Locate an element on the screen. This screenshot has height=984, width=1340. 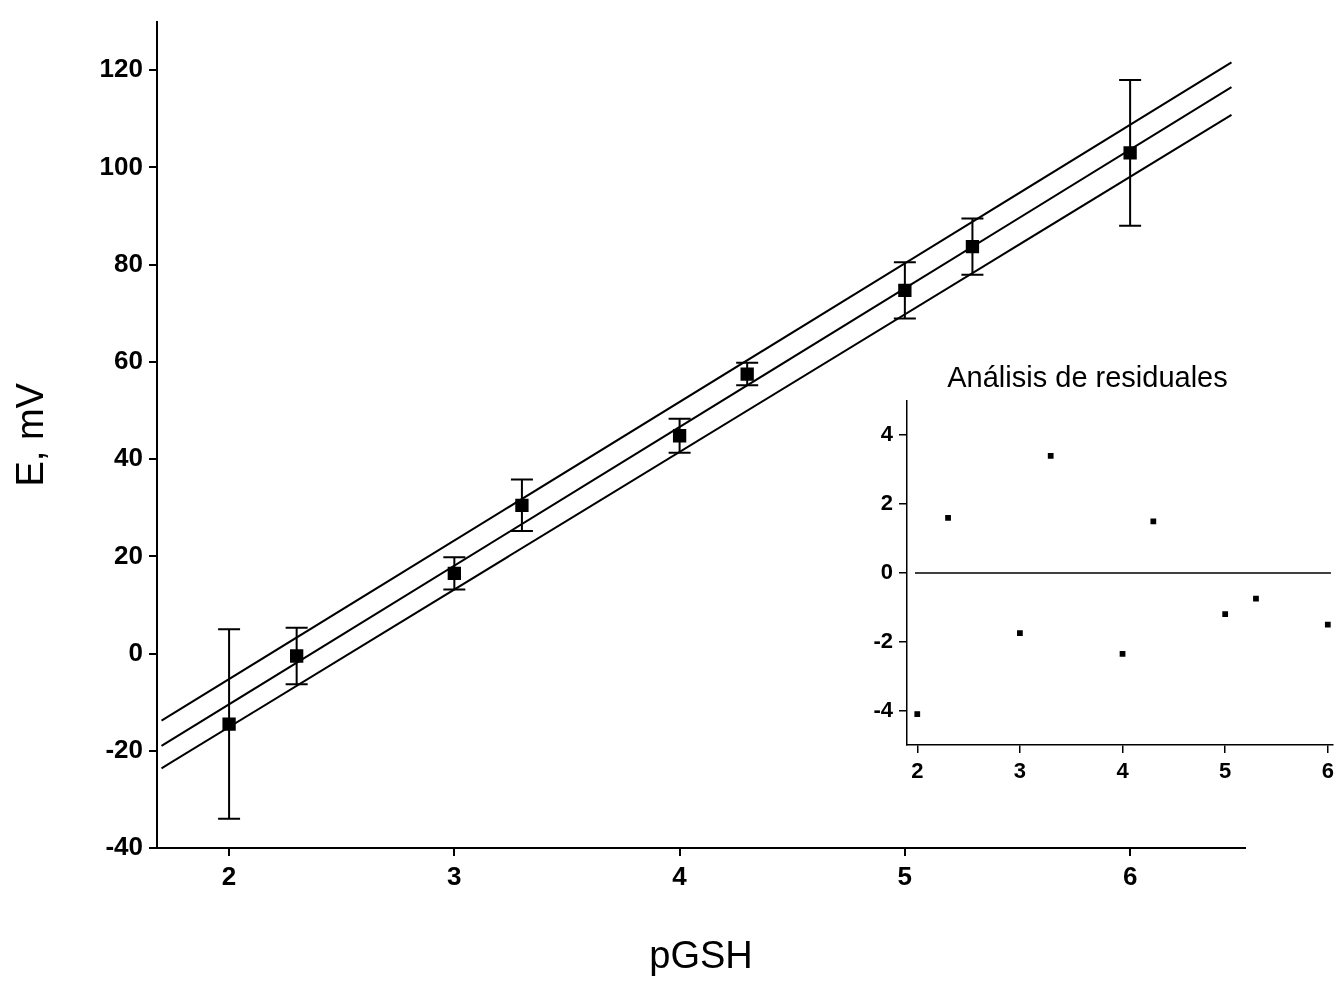
y-axis-title: E, mV is located at coordinates (30, 434).